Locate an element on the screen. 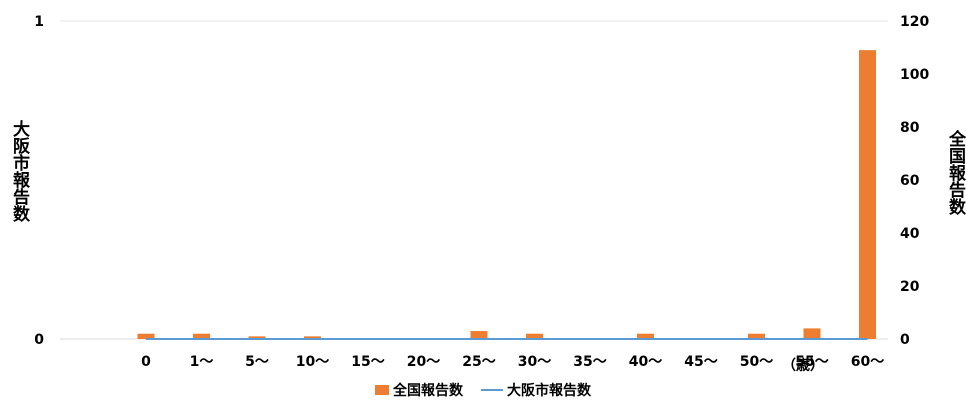 The width and height of the screenshot is (966, 400). y-right-tick-label: 80 is located at coordinates (910, 128).